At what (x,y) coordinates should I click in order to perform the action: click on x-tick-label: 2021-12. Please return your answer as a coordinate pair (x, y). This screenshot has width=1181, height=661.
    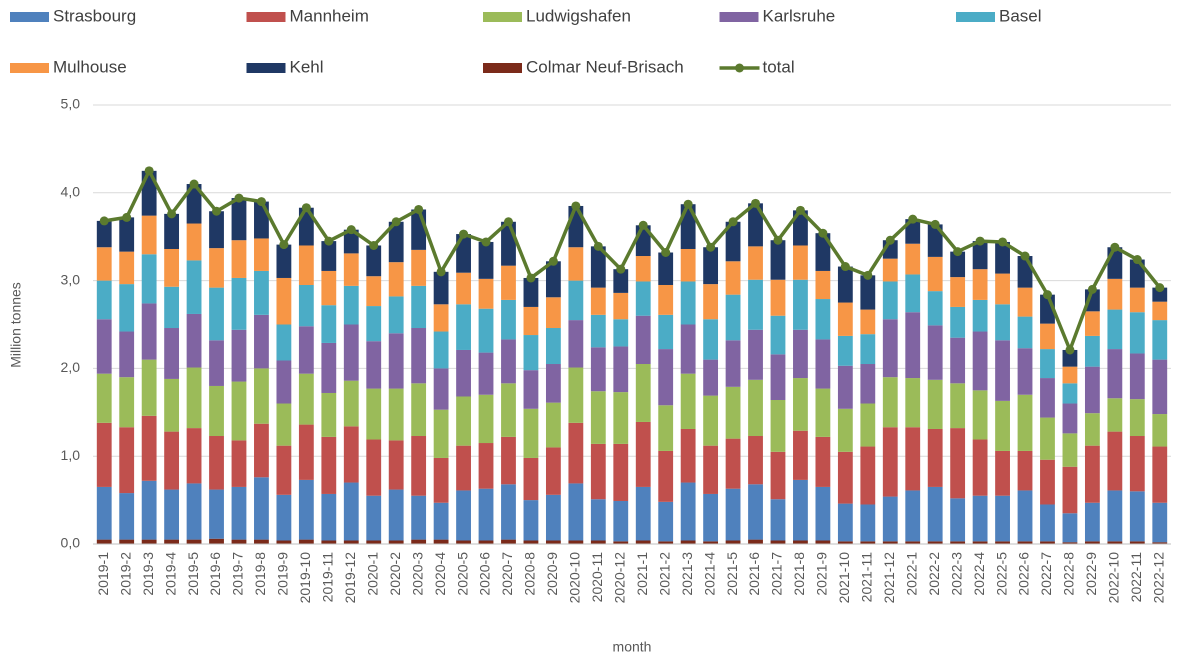
    Looking at the image, I should click on (889, 578).